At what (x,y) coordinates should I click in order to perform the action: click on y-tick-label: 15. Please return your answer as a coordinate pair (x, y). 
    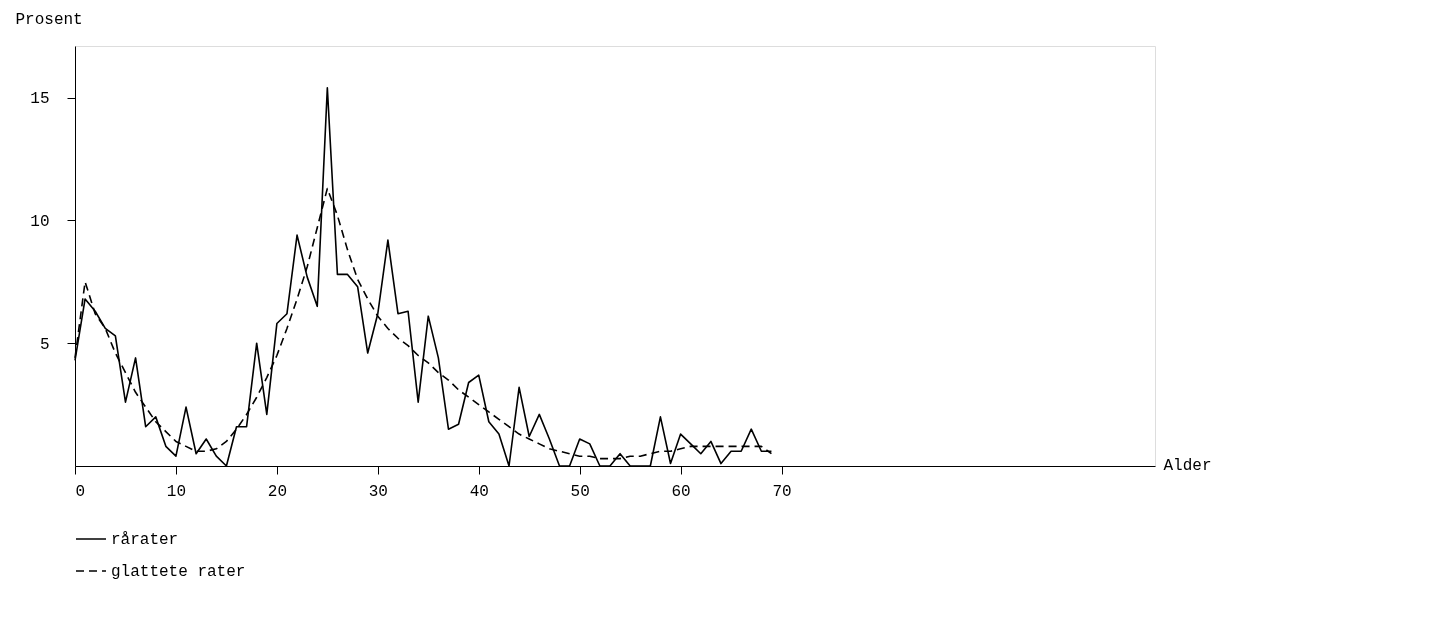
    Looking at the image, I should click on (40, 99).